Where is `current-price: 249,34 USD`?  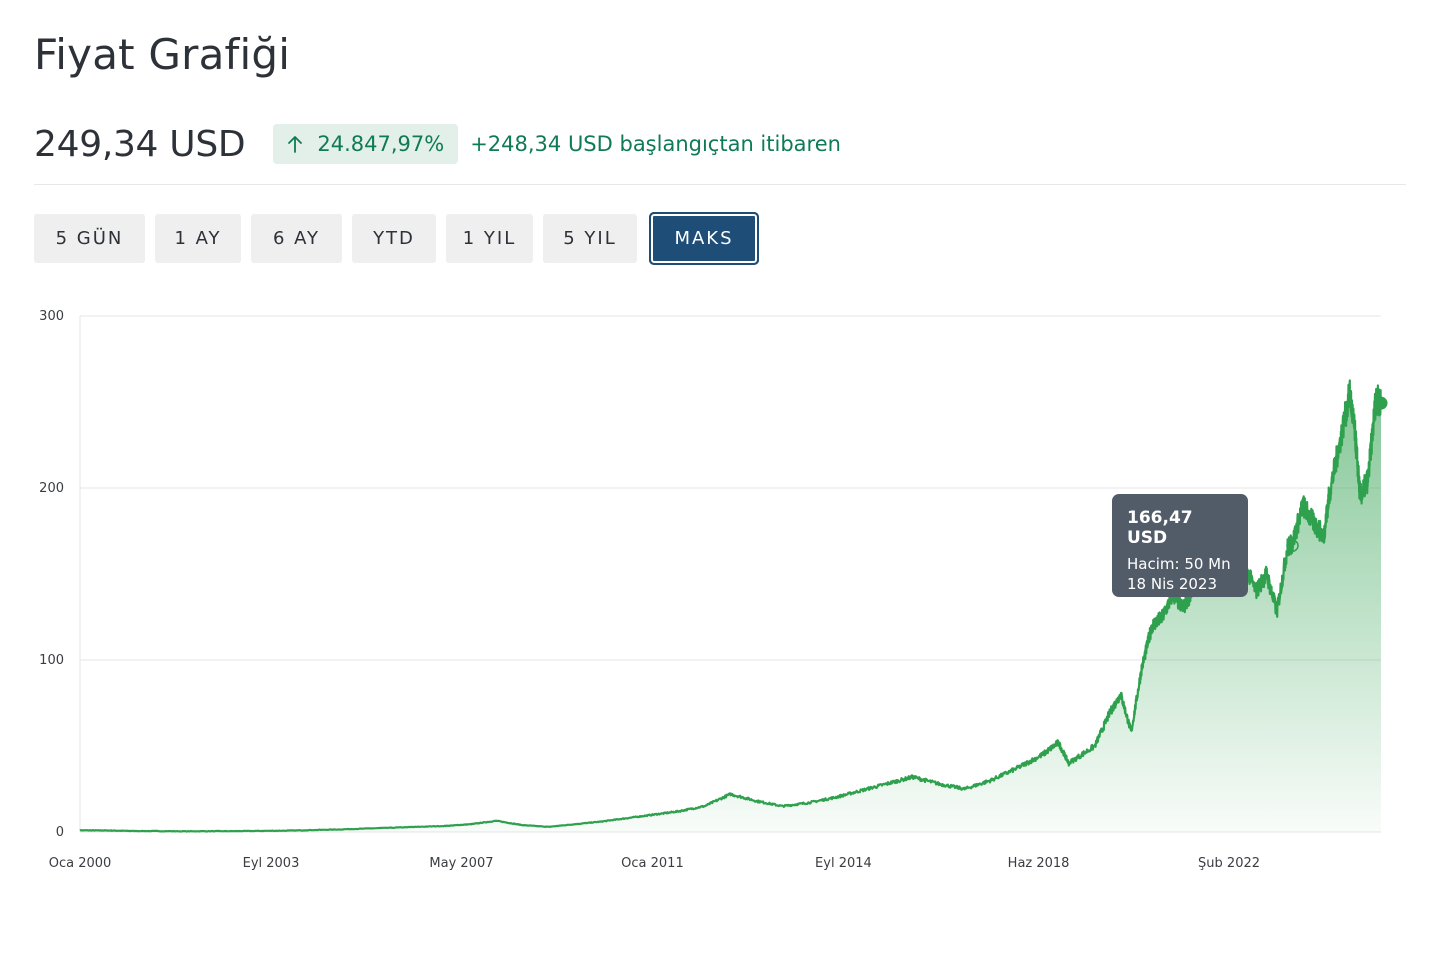
current-price: 249,34 USD is located at coordinates (140, 144).